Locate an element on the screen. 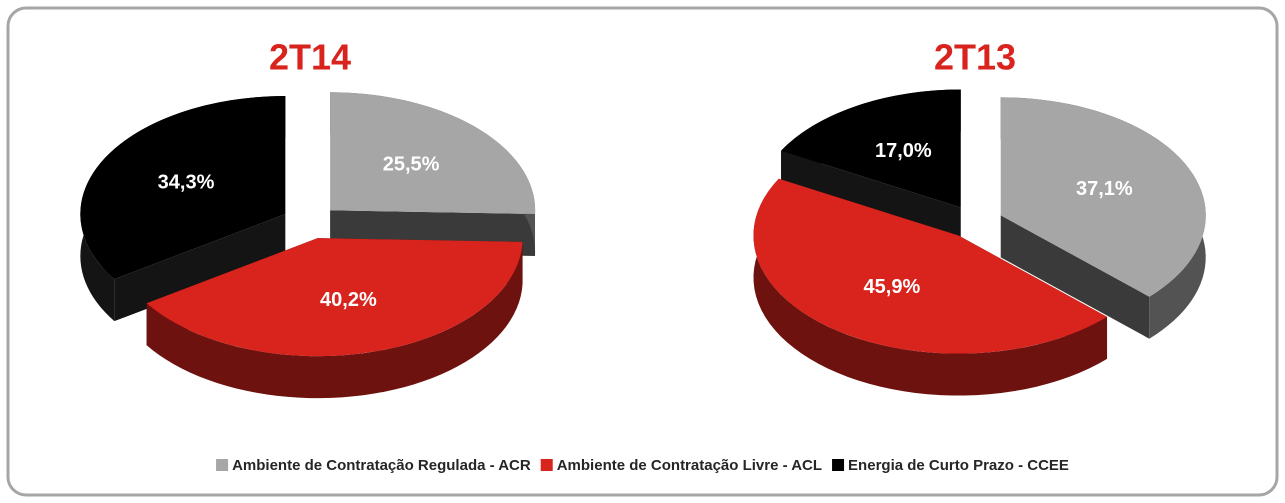  legend-label: Energia de Curto Prazo - CCEE is located at coordinates (958, 465).